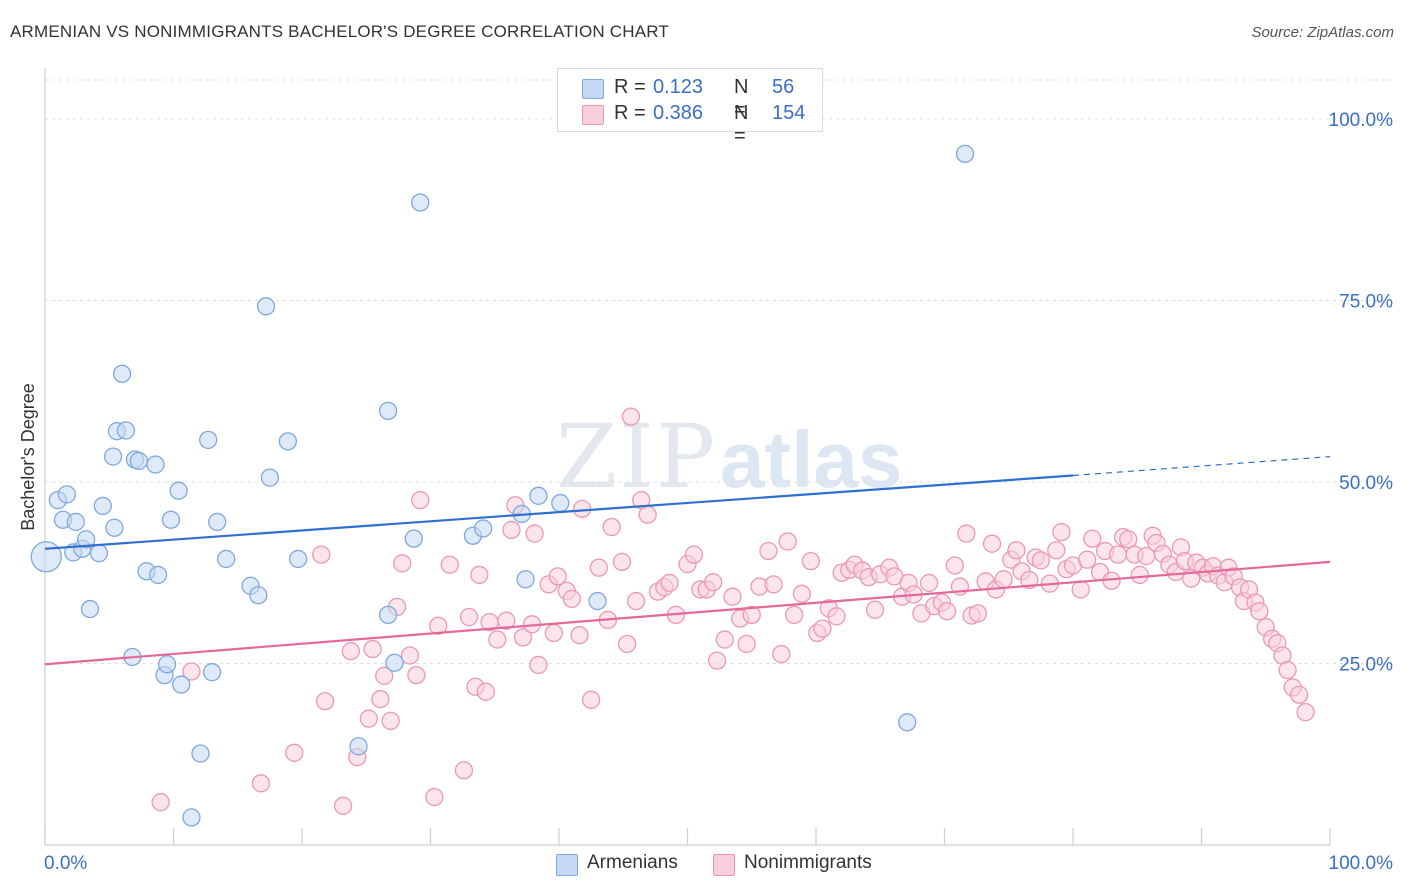  Describe the element at coordinates (65, 863) in the screenshot. I see `x-tick-label: 0.0%` at that location.